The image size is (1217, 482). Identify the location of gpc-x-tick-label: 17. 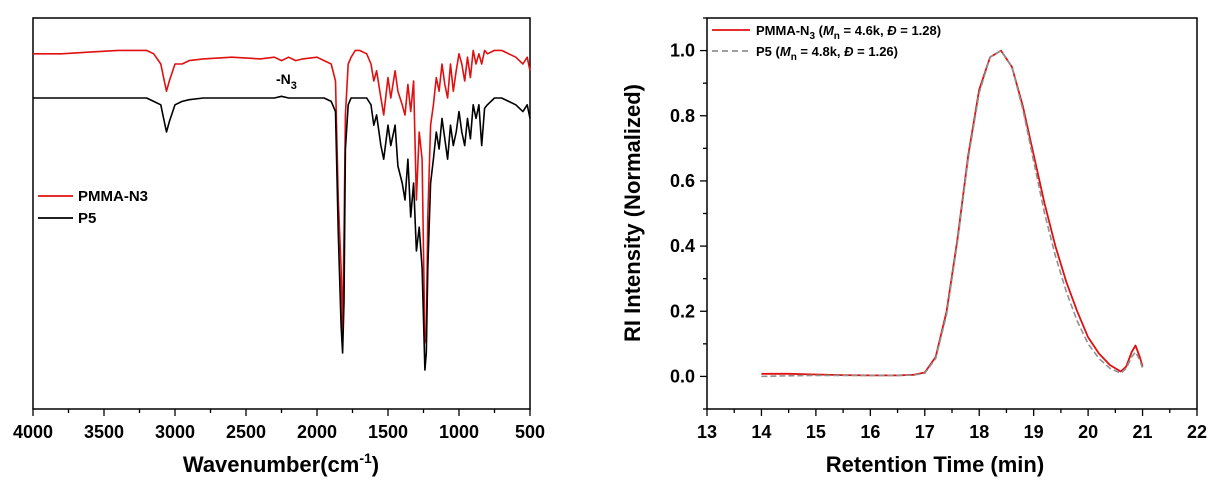
(925, 432).